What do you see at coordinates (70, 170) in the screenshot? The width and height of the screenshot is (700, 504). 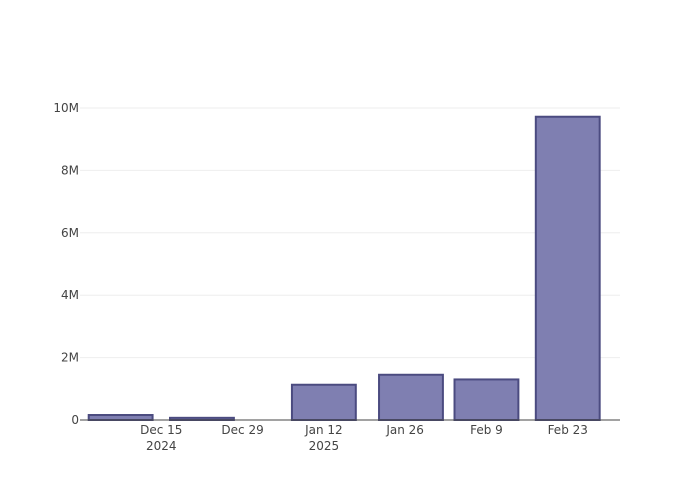 I see `y-tick-label: 8M` at bounding box center [70, 170].